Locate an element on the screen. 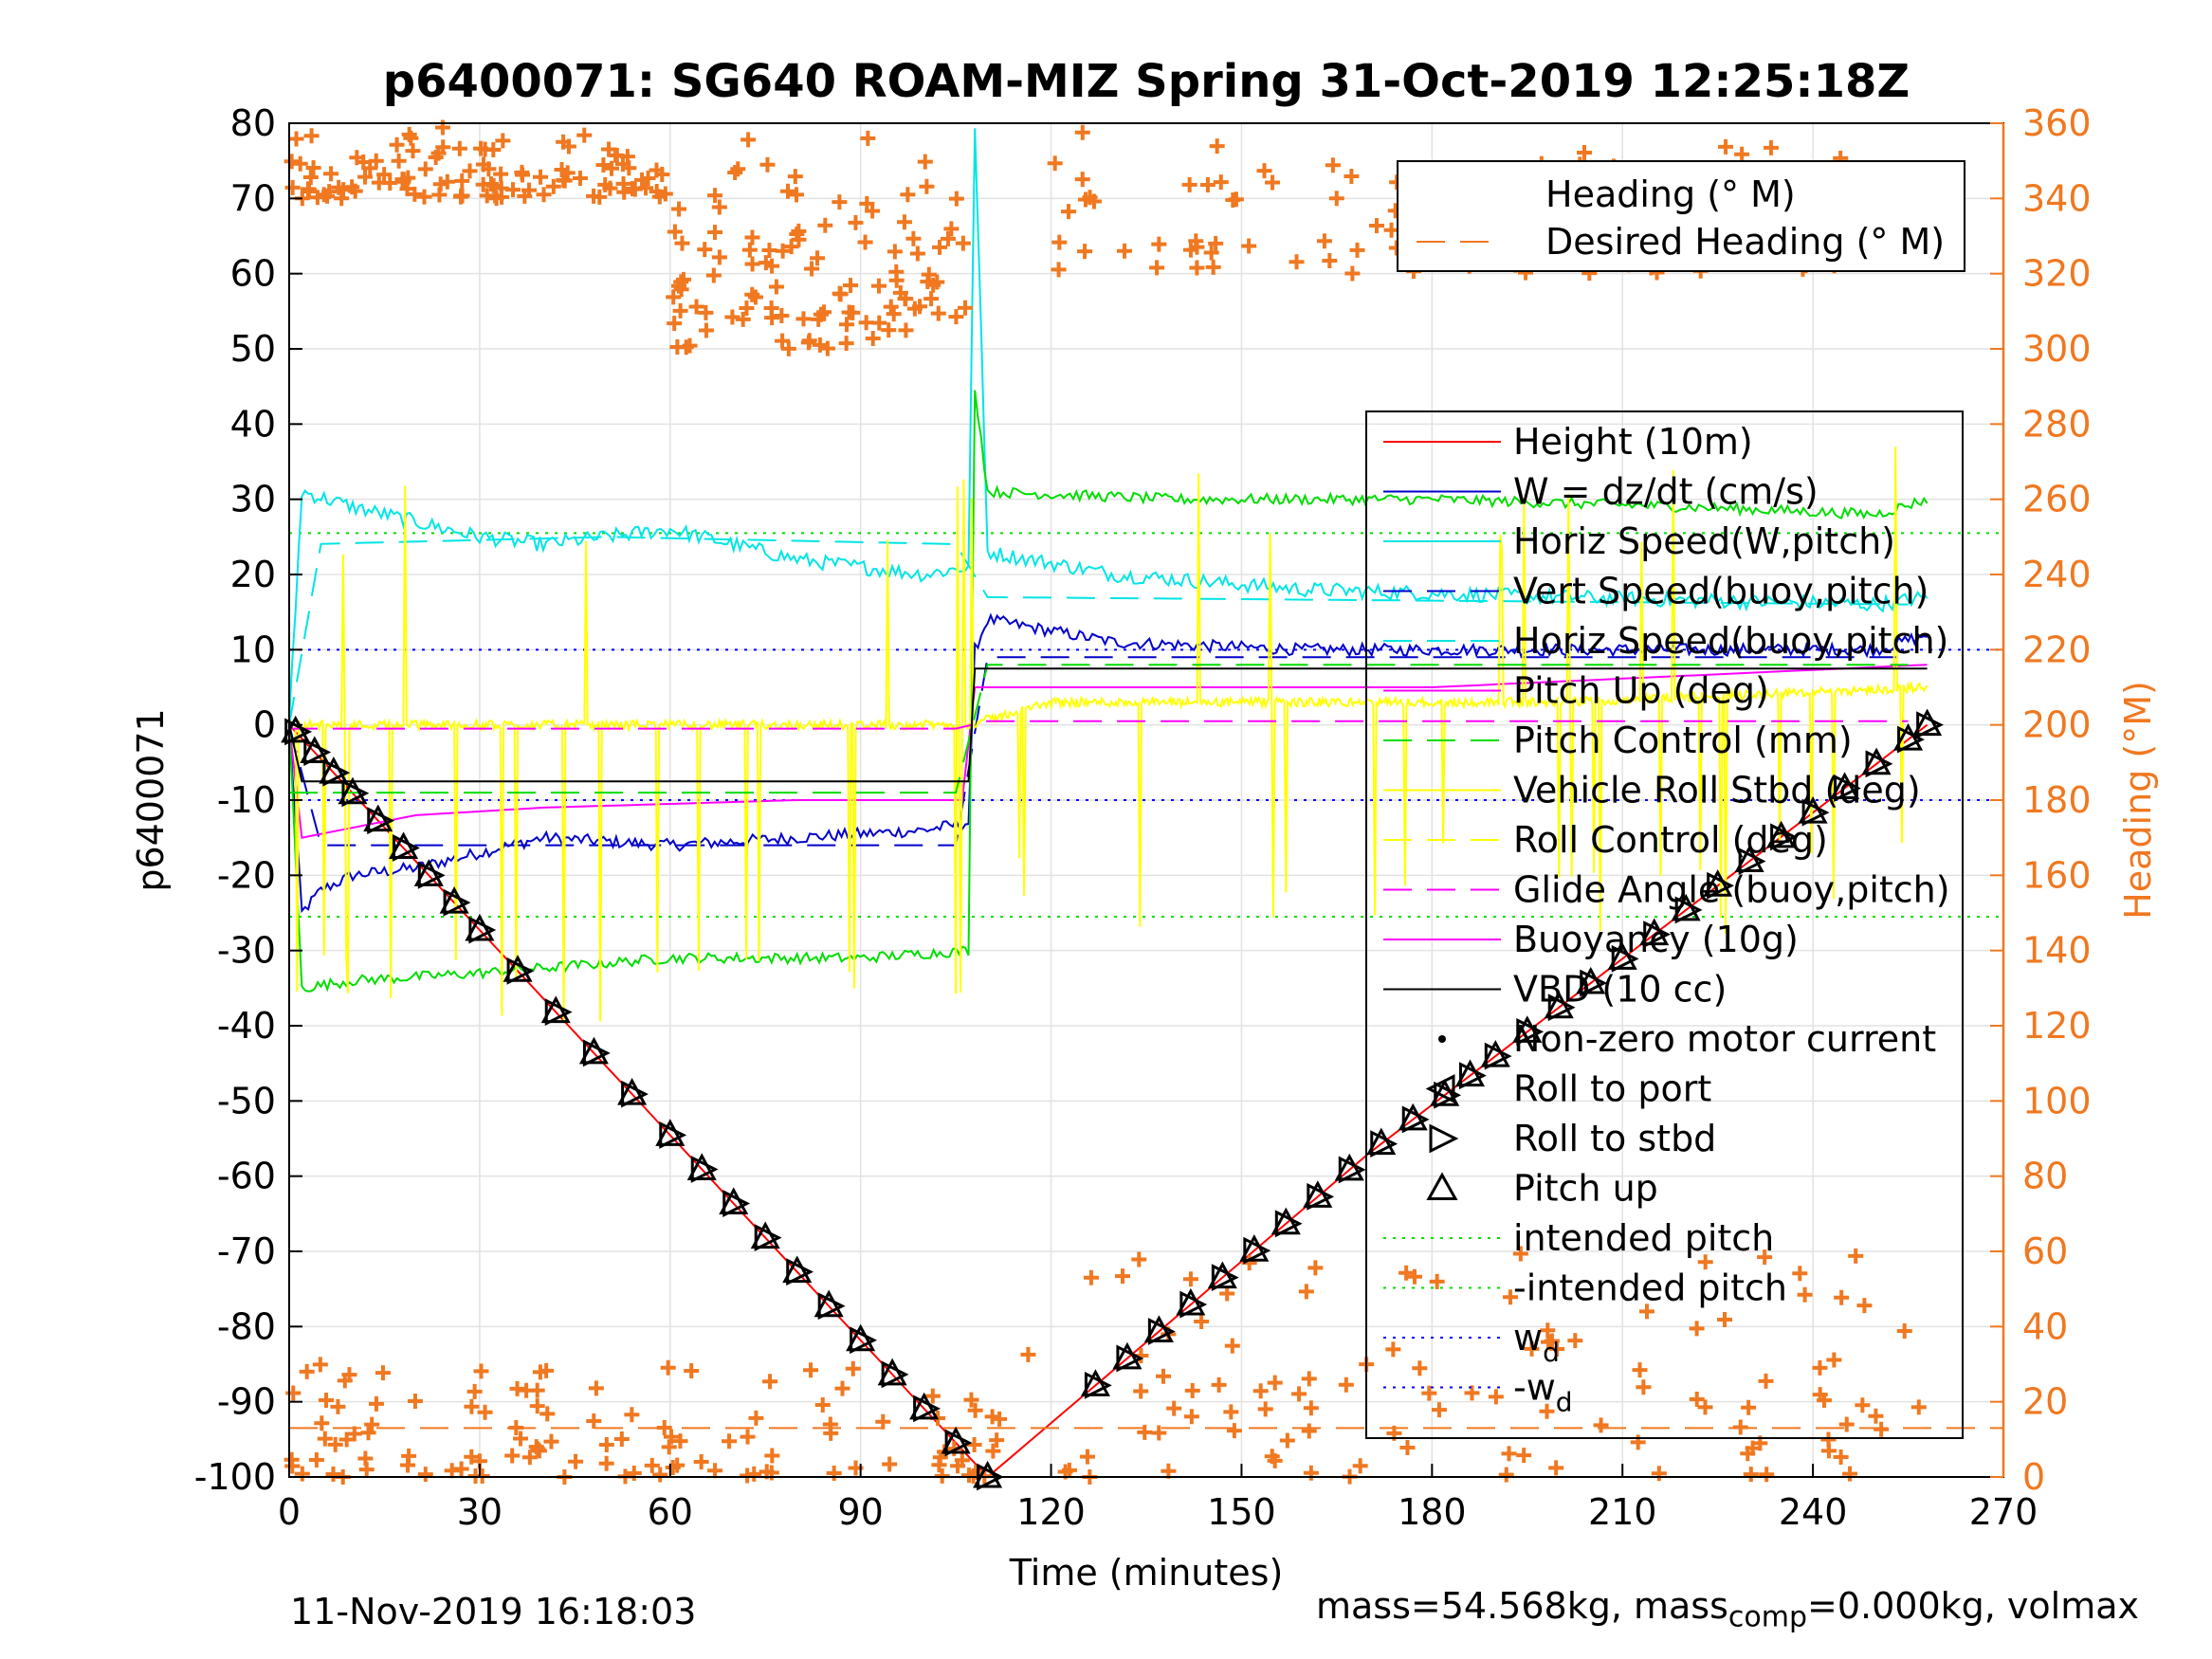  legend-label: Pitch Control (mm) is located at coordinates (1683, 740).